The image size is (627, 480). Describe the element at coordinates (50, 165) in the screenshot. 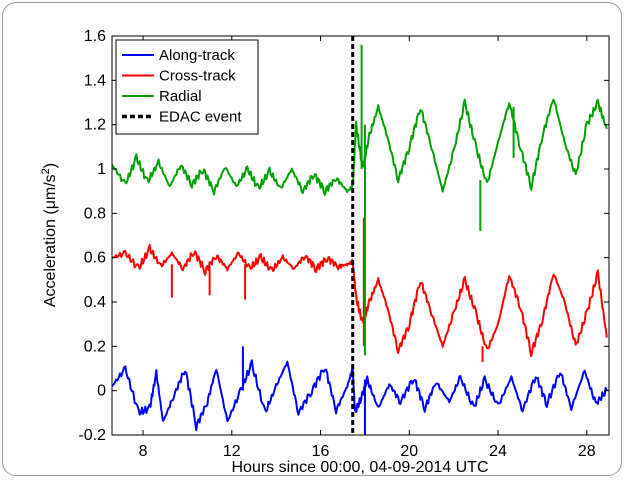

I see `y-axis-label-end: )` at that location.